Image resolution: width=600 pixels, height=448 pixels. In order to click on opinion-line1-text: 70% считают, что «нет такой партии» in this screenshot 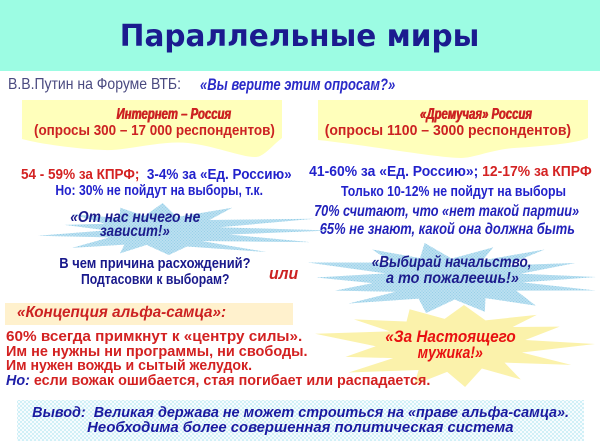, I will do `click(447, 211)`.